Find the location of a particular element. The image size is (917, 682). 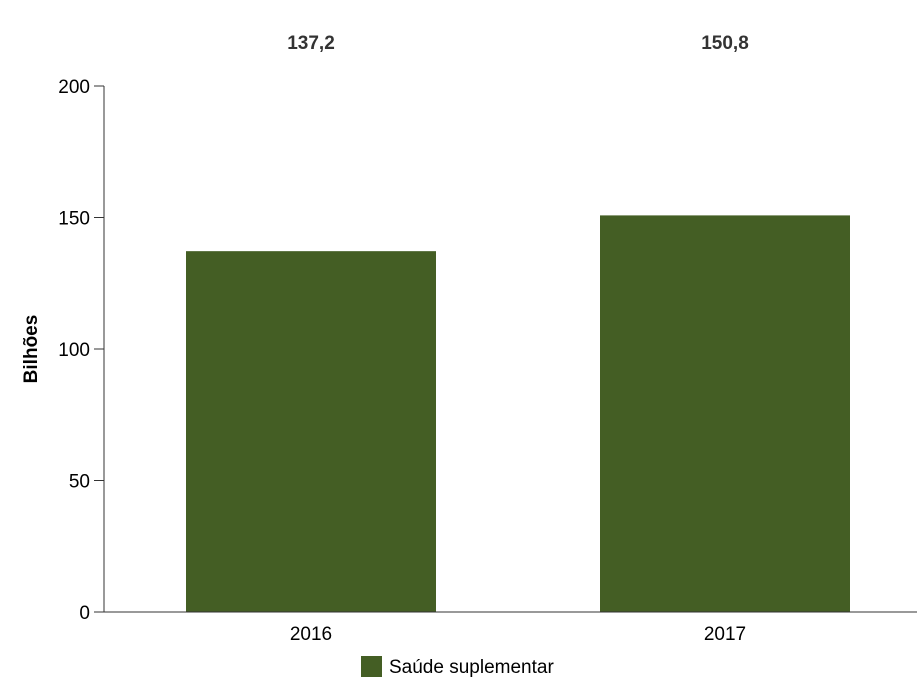

legend-swatch is located at coordinates (371, 666).